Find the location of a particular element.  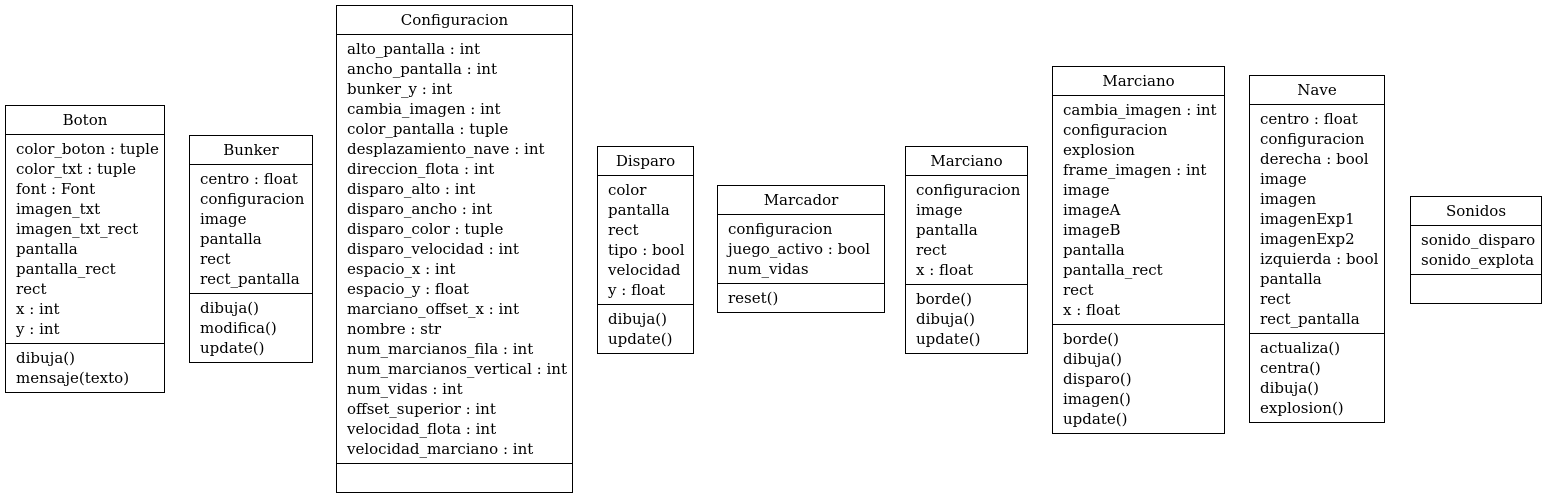

attribute: sonido_explota is located at coordinates (1478, 260).